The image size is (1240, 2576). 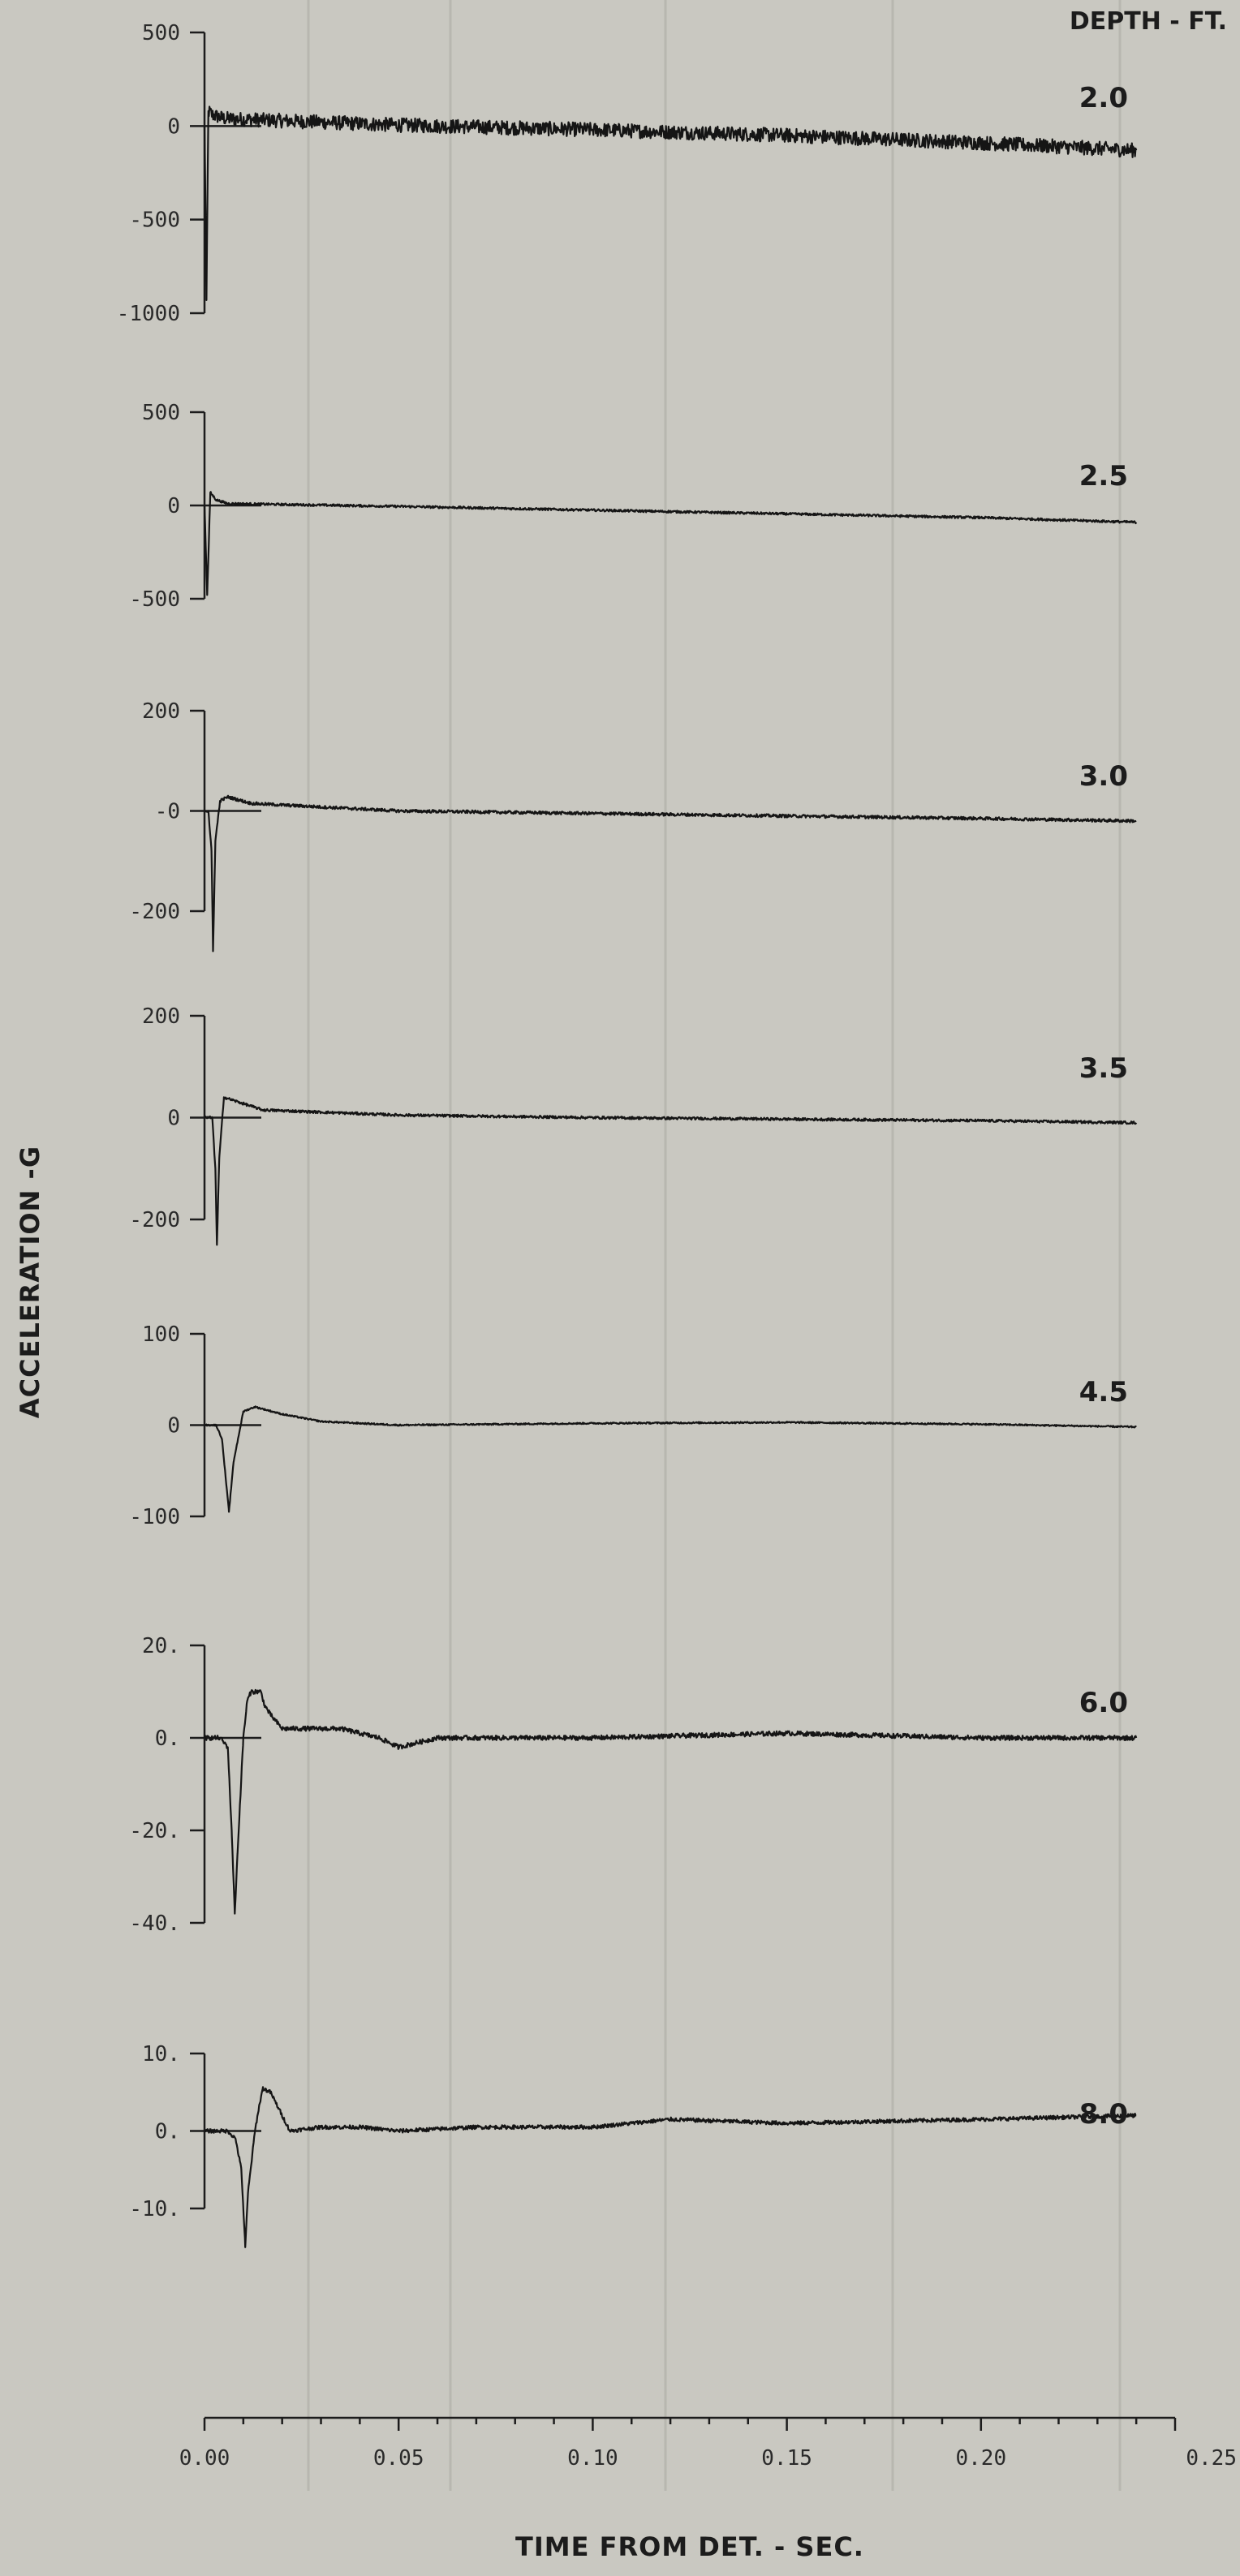 What do you see at coordinates (161, 1646) in the screenshot?
I see `y-tick-label: 20.` at bounding box center [161, 1646].